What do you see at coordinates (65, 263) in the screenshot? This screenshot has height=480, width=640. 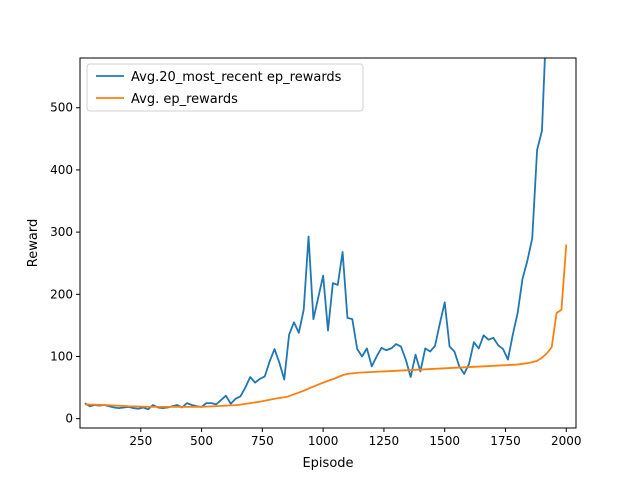 I see `y-axis: 0 100 200 300 400 500` at bounding box center [65, 263].